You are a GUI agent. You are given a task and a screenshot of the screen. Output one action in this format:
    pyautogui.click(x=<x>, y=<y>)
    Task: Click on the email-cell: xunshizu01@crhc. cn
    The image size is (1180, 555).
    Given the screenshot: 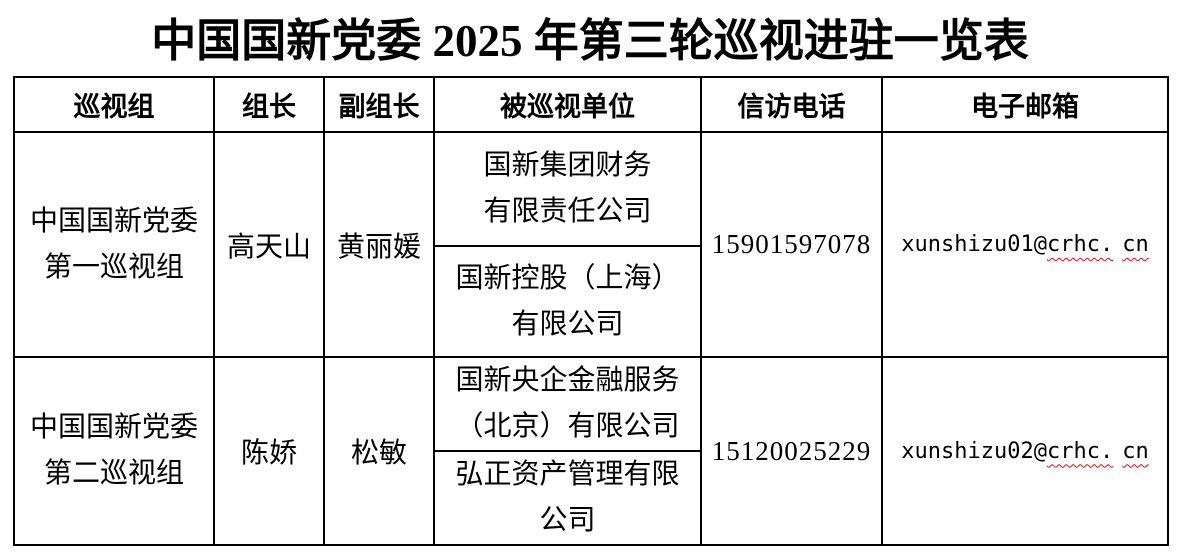 What is the action you would take?
    pyautogui.click(x=1025, y=244)
    